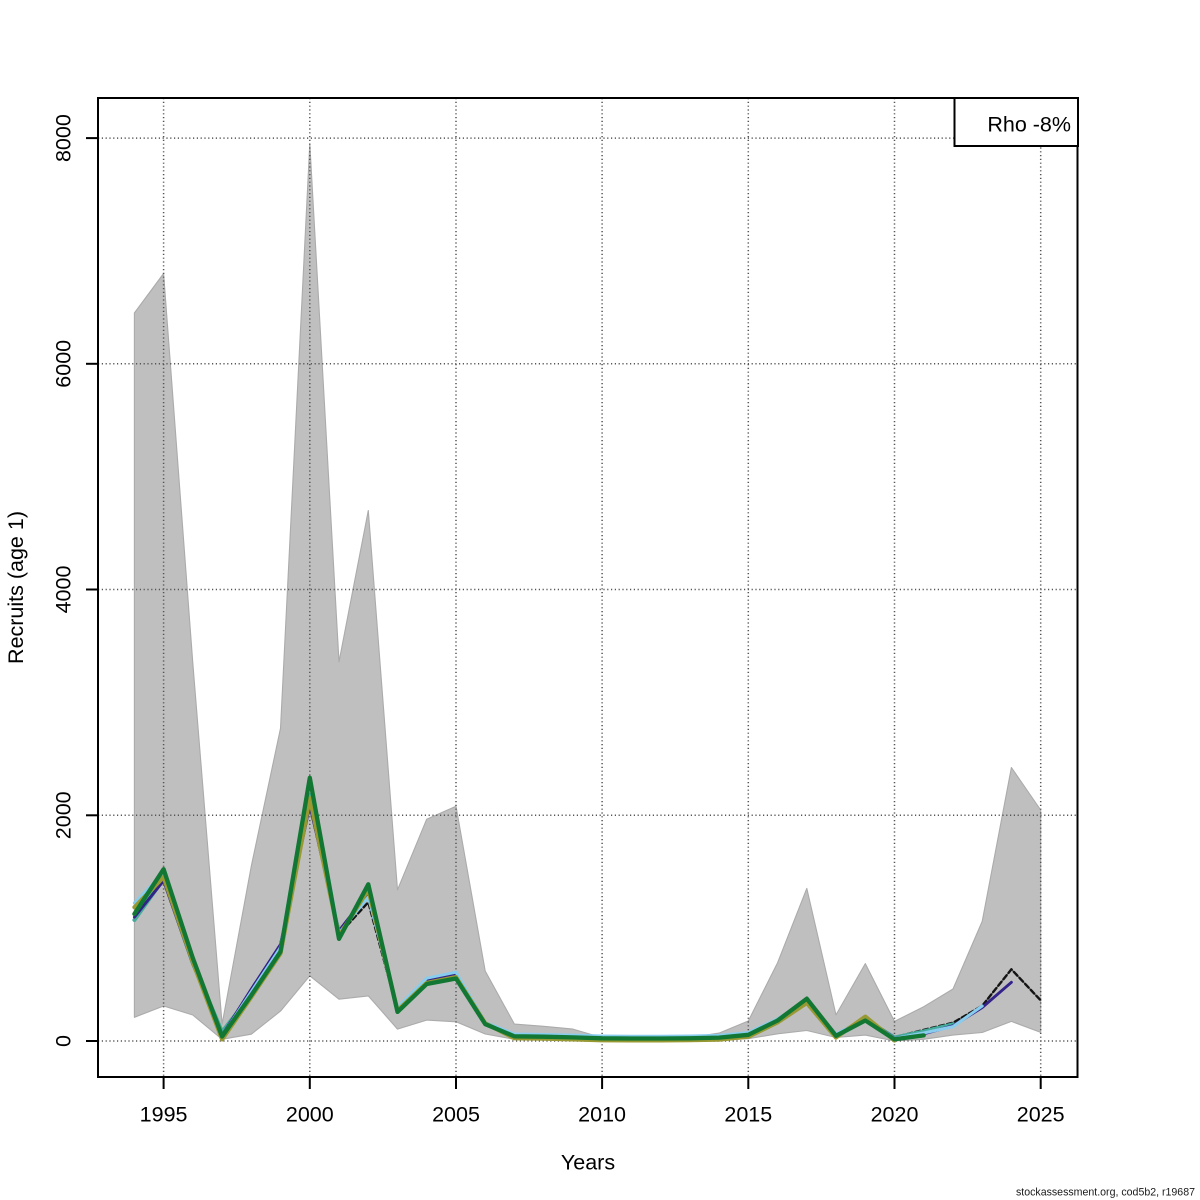 The width and height of the screenshot is (1200, 1200). Describe the element at coordinates (895, 1115) in the screenshot. I see `svg-text: 2020` at that location.